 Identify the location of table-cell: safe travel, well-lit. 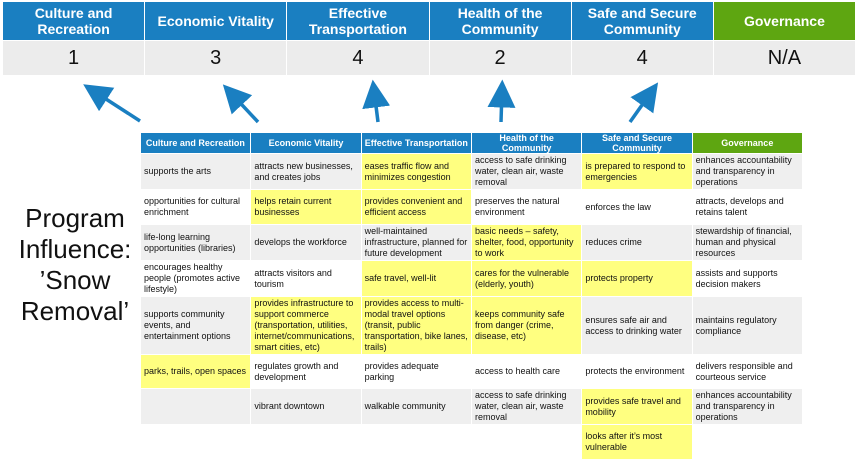
(416, 278).